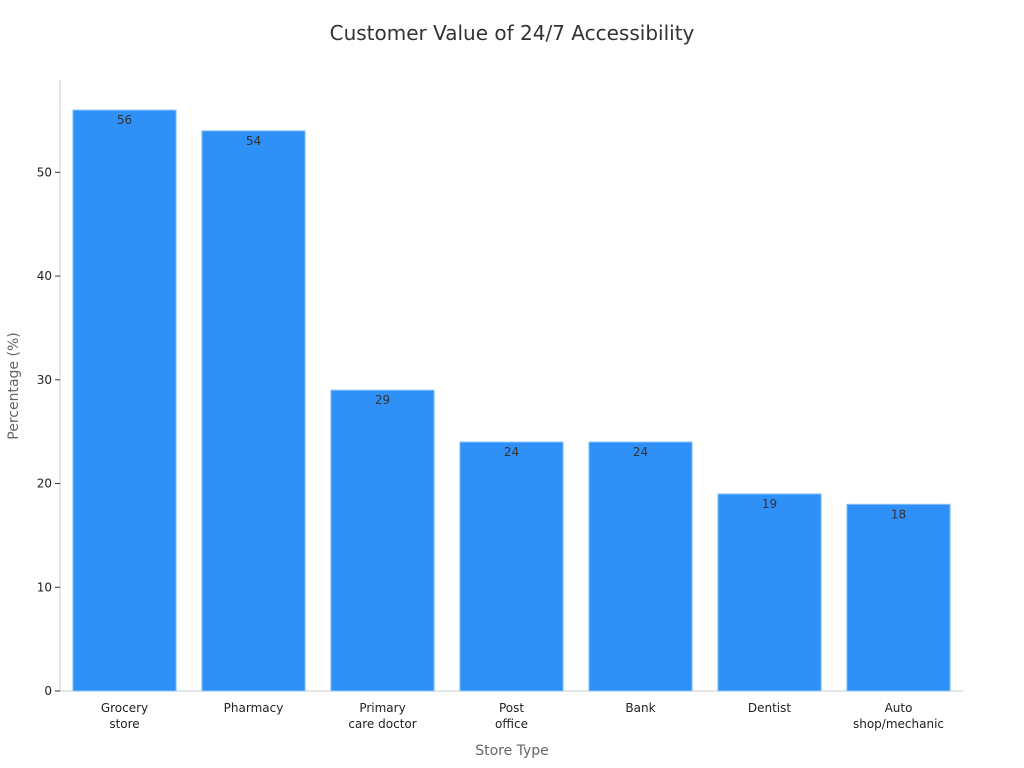 The width and height of the screenshot is (1024, 768). I want to click on x-tick-label: Primary care doctor, so click(382, 716).